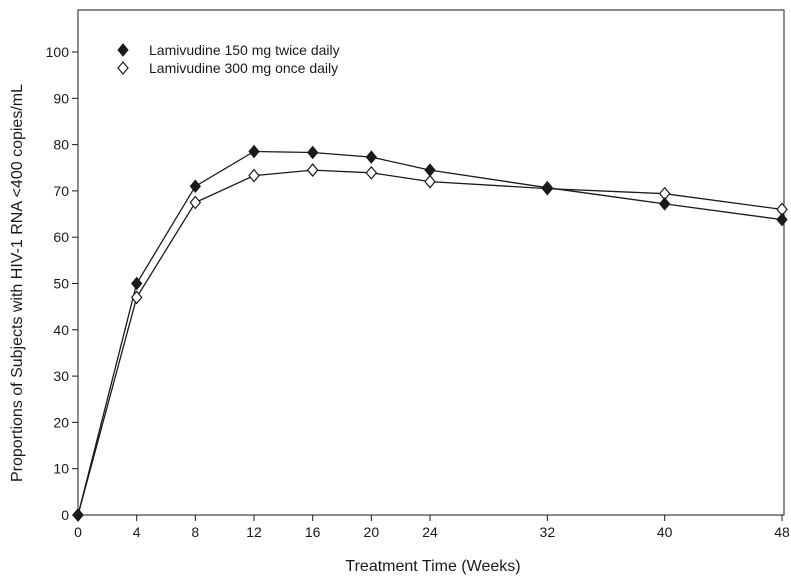 The image size is (791, 577). Describe the element at coordinates (65, 515) in the screenshot. I see `y-tick-label: 0` at that location.